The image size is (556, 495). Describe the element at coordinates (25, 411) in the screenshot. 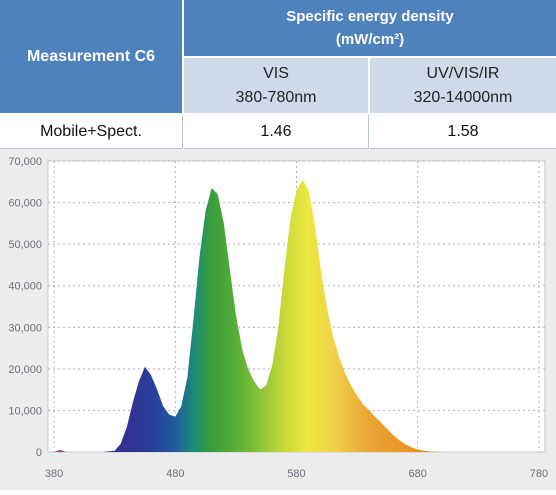

I see `y-tick-label: 10,000` at that location.